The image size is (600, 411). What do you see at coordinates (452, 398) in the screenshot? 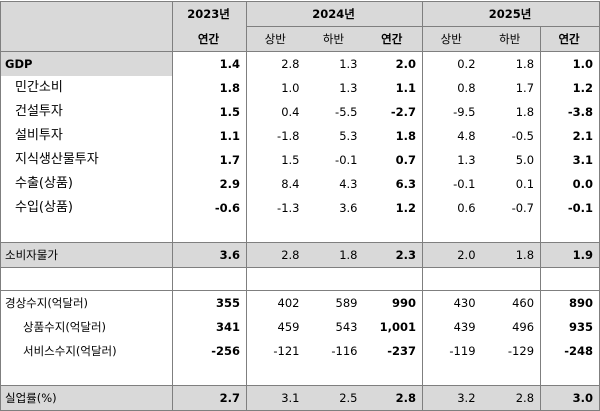
I see `cell-value: 3.2` at bounding box center [452, 398].